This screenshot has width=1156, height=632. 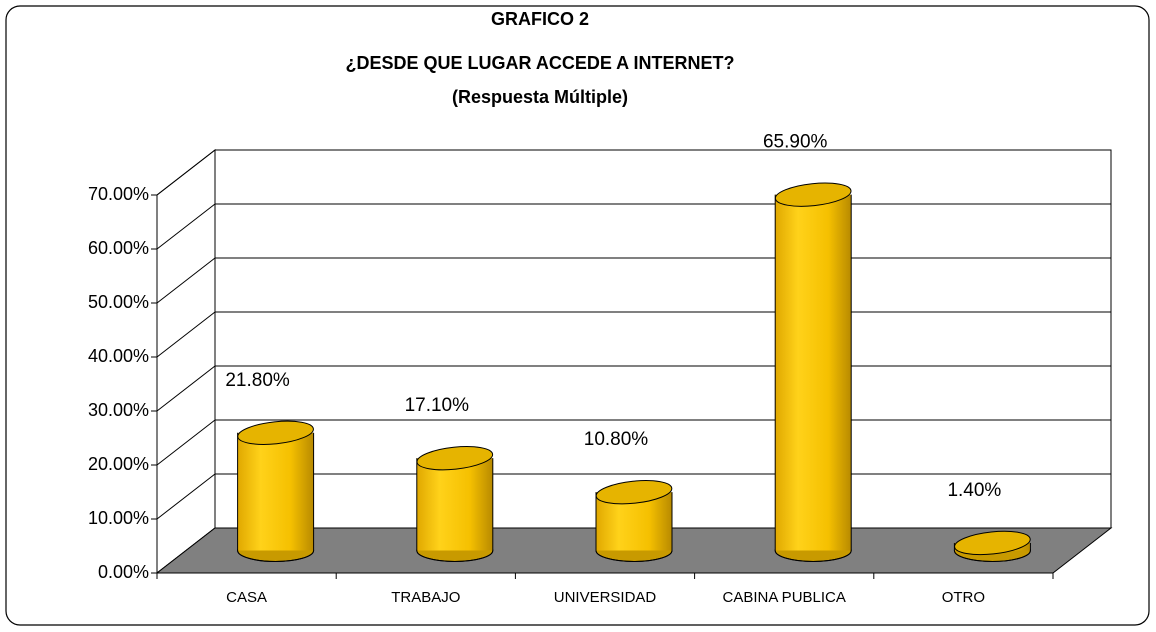 I want to click on x-tick-label: CABINA PUBLICA, so click(x=784, y=597).